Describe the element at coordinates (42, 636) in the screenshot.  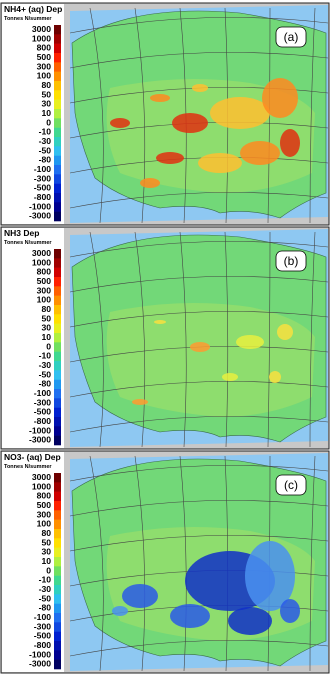
I see `colorbar-label: -500` at that location.